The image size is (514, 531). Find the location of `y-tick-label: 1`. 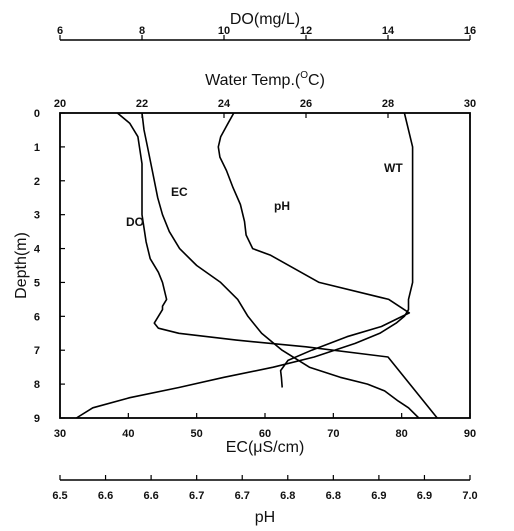

y-tick-label: 1 is located at coordinates (37, 148).